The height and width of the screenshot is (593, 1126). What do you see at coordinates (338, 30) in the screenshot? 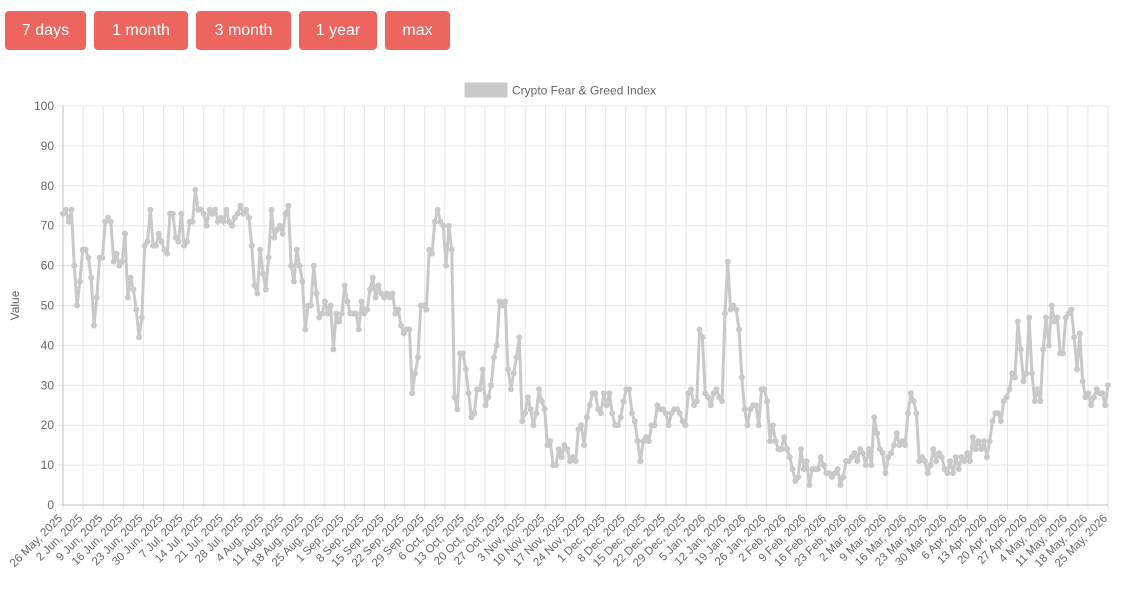
I see `range-1-year-button: 1 year` at bounding box center [338, 30].